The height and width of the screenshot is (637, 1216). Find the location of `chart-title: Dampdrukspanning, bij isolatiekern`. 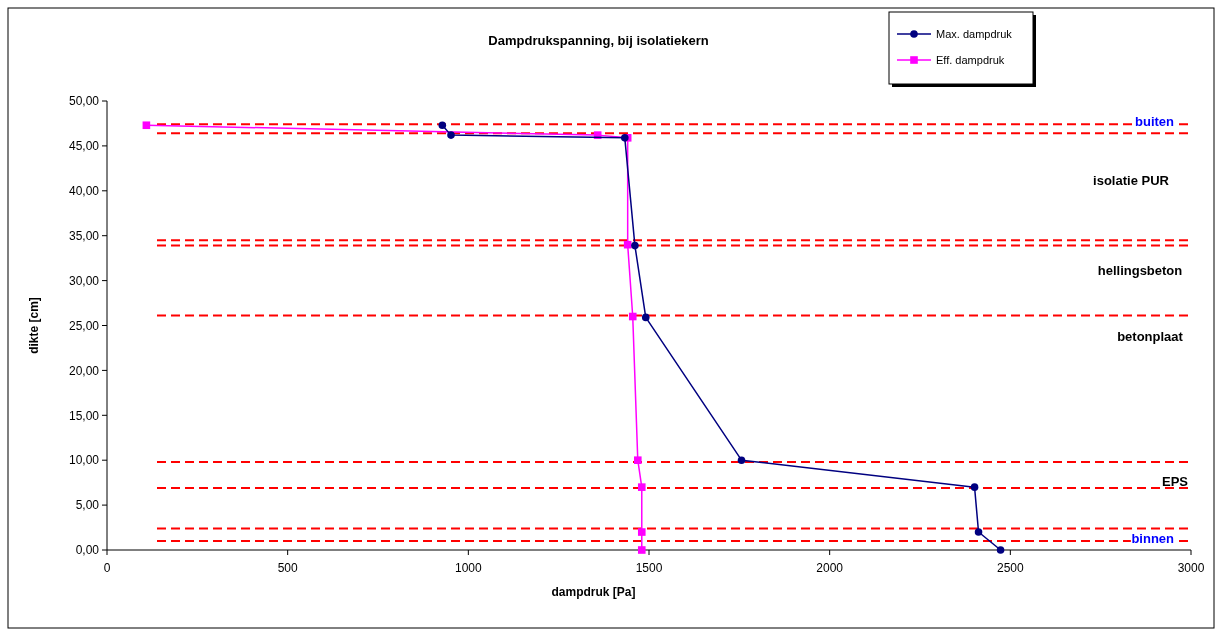

chart-title: Dampdrukspanning, bij isolatiekern is located at coordinates (598, 40).